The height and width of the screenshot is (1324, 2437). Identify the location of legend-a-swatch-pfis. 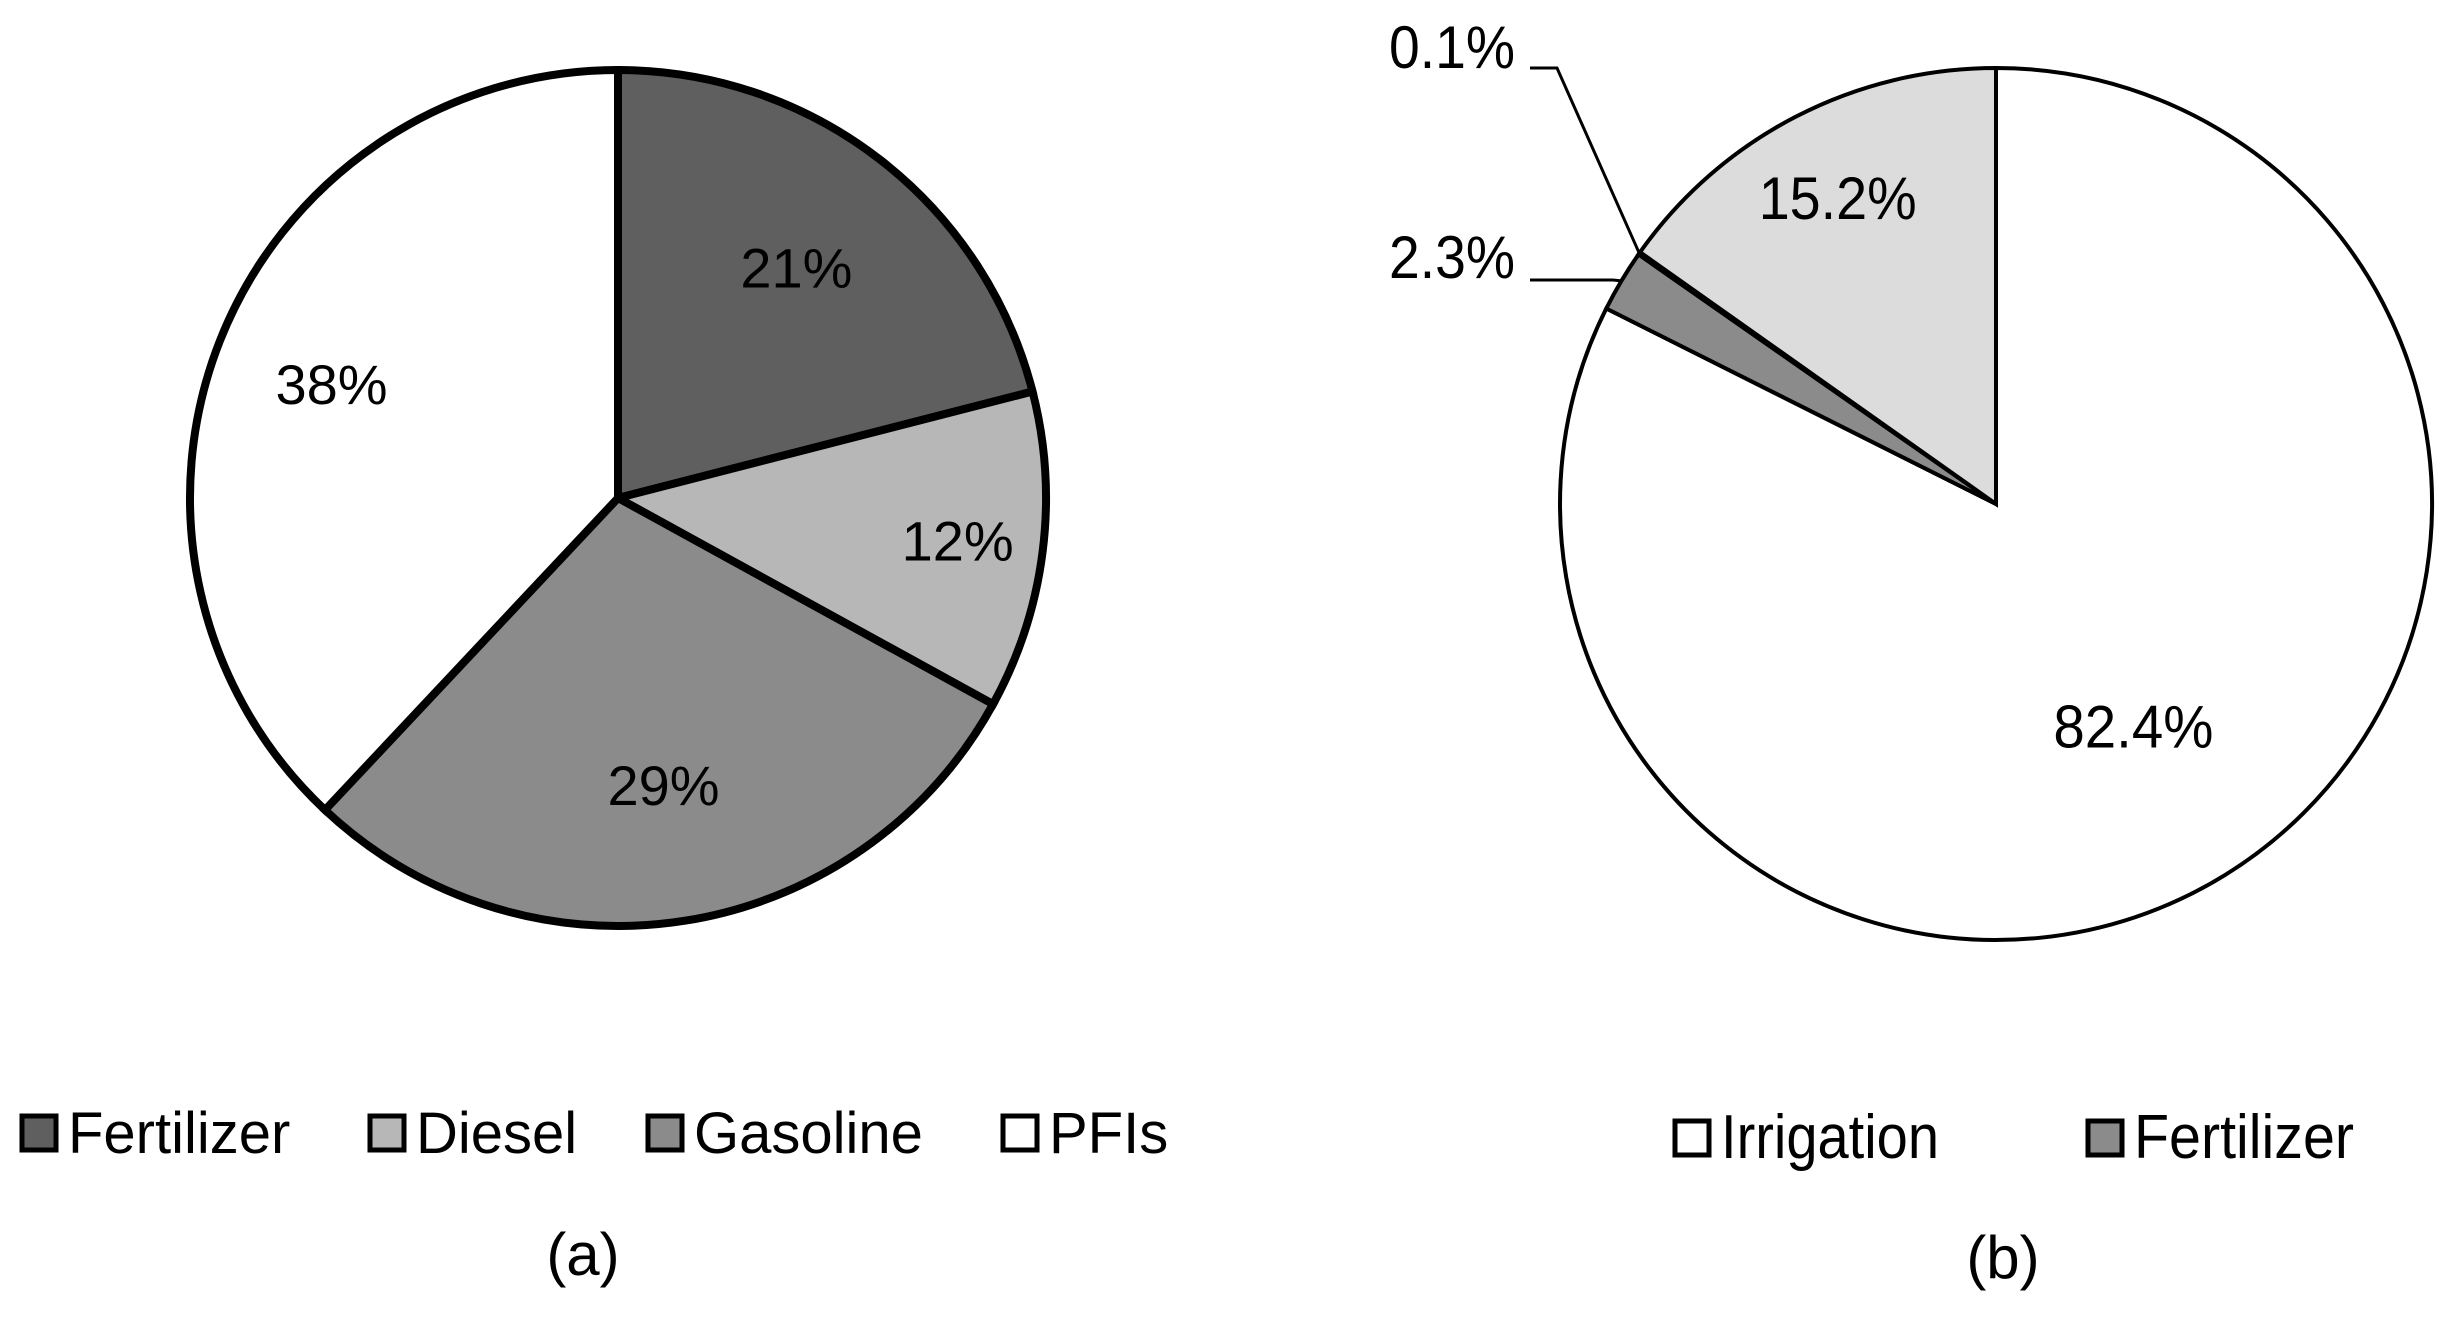
(1020, 1133).